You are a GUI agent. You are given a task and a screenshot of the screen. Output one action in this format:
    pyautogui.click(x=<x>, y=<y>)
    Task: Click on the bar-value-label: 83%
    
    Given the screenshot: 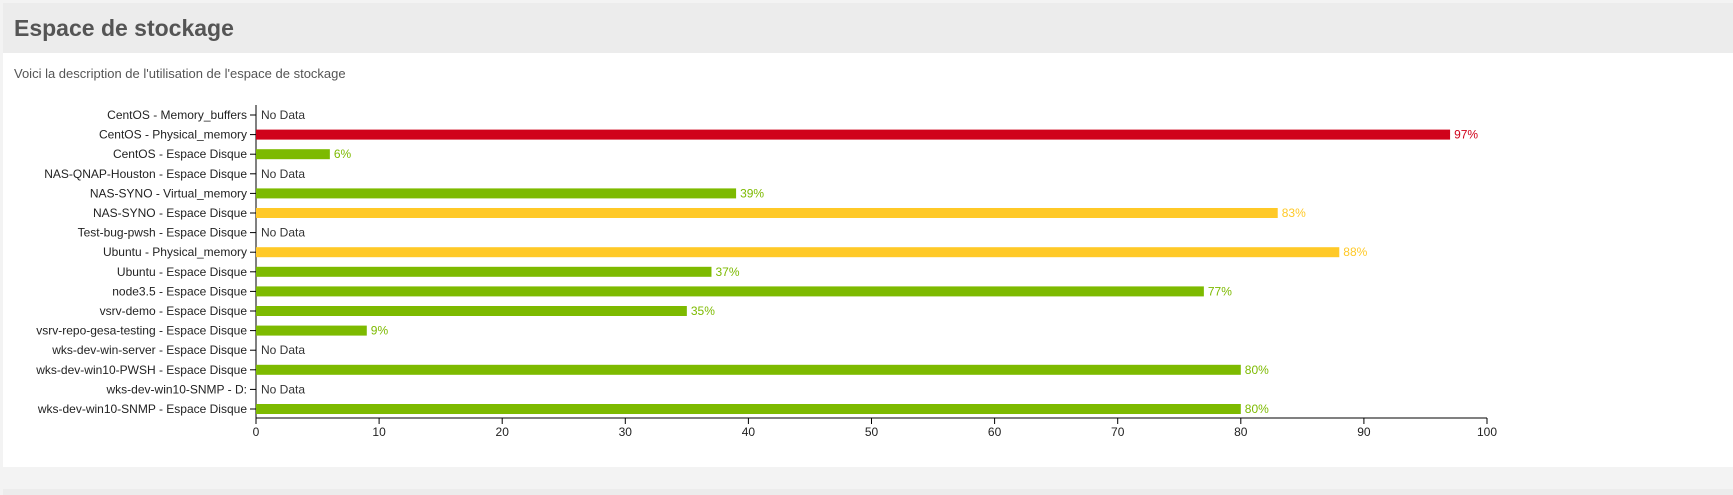 What is the action you would take?
    pyautogui.click(x=1294, y=213)
    